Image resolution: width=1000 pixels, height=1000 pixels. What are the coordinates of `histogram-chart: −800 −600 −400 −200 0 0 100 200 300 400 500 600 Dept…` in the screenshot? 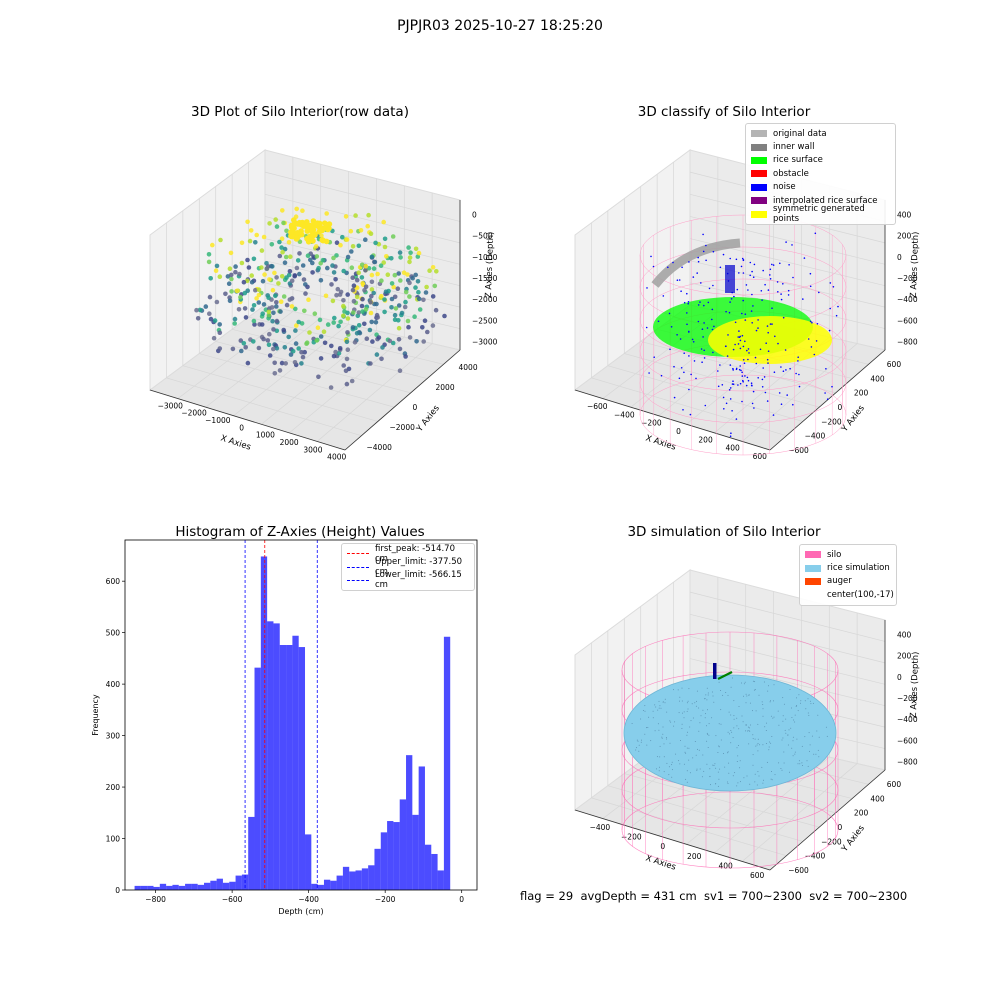 It's located at (284, 727).